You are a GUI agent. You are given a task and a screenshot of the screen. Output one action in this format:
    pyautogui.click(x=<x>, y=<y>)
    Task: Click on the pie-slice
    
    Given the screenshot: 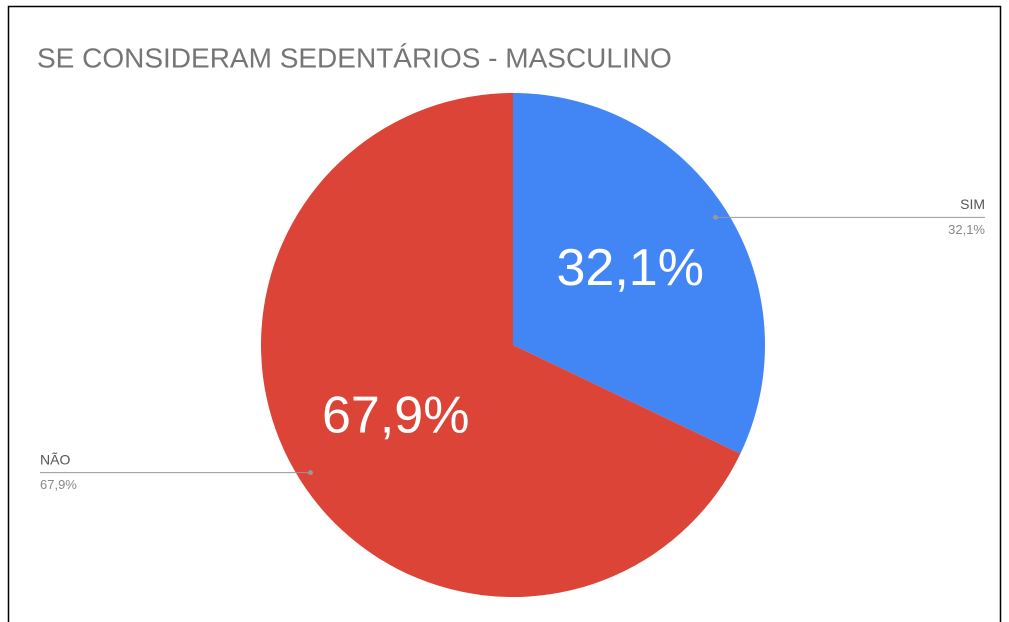 What is the action you would take?
    pyautogui.click(x=639, y=273)
    